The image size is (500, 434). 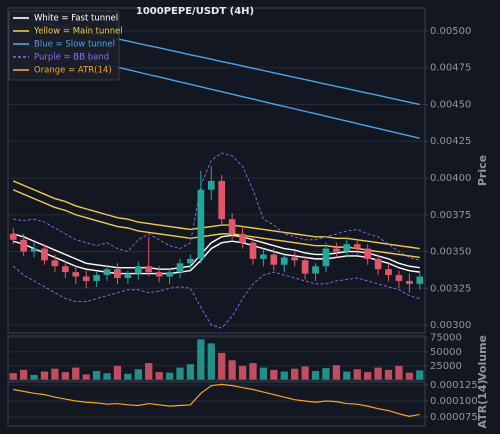 I want to click on y-tick-label: 50000, so click(x=446, y=352).